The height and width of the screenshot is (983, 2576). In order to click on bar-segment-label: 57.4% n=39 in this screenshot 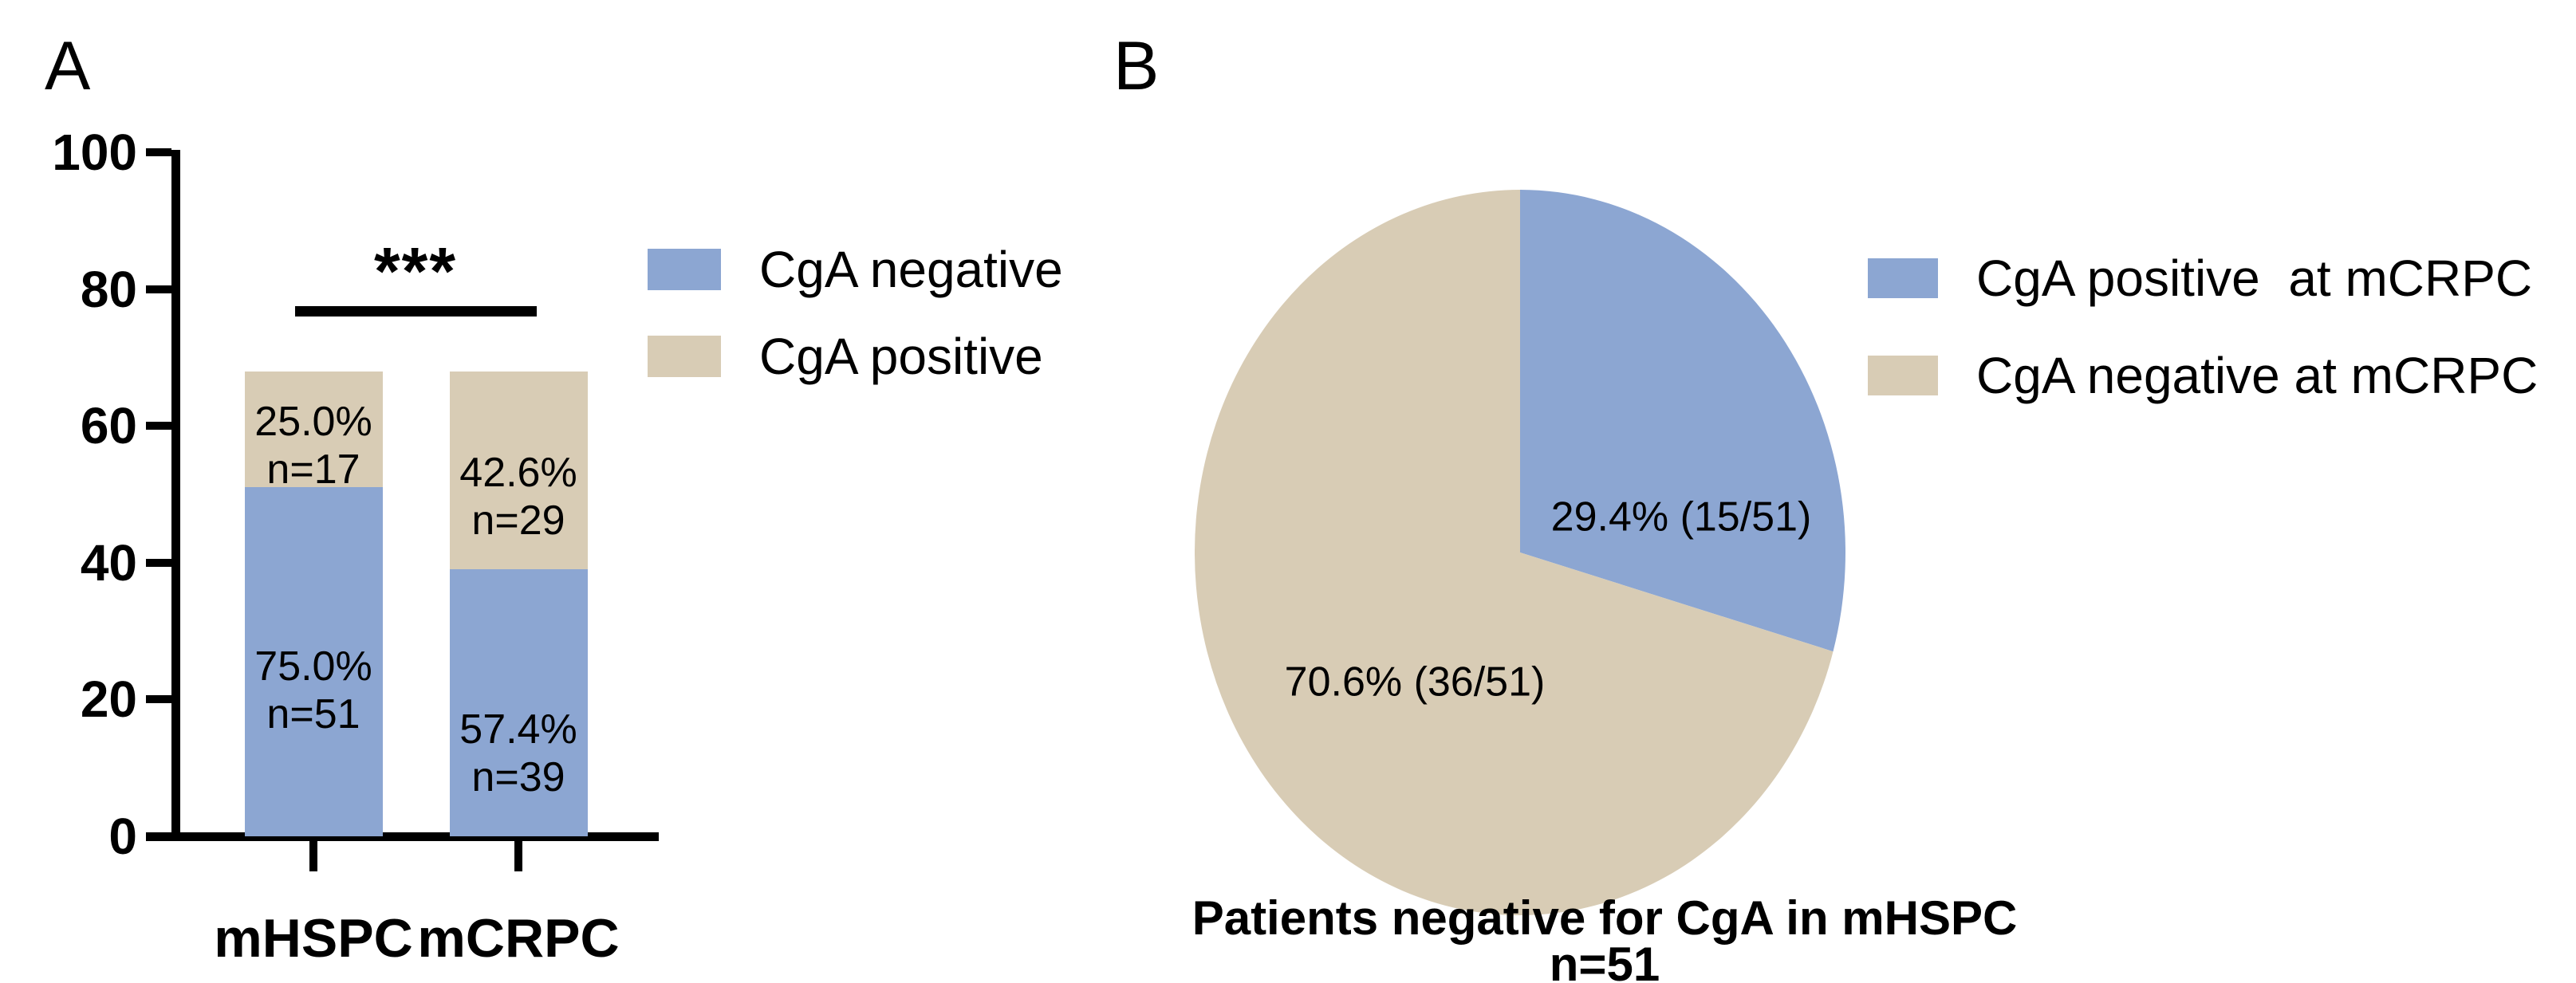, I will do `click(518, 753)`.